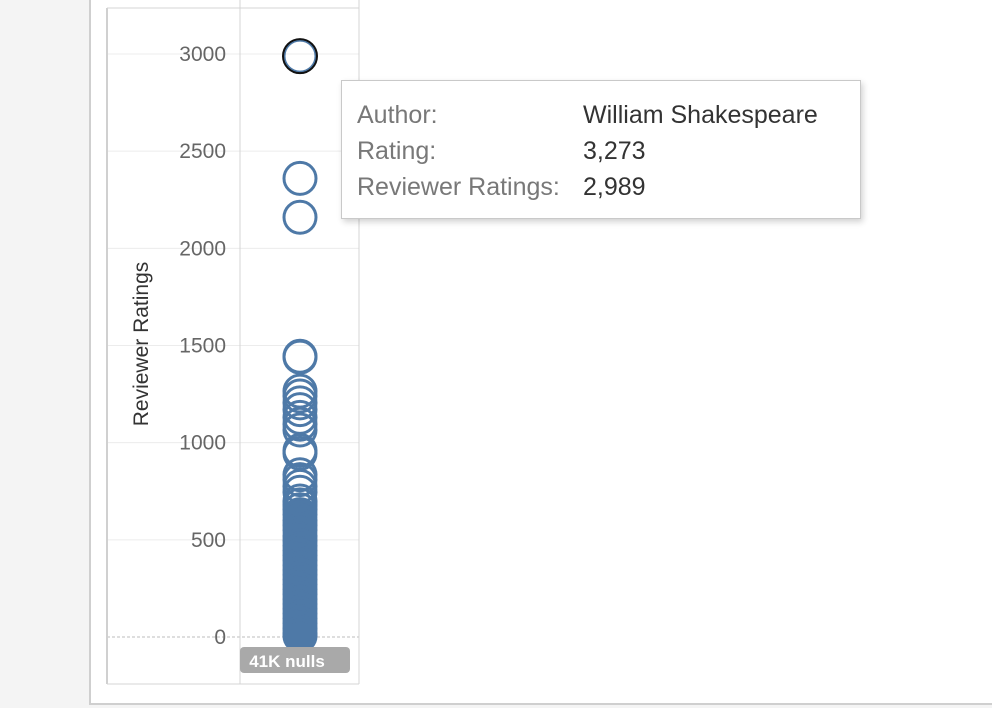 Image resolution: width=992 pixels, height=708 pixels. I want to click on y-axis-ticks: 0 500 1000 1500 2000 2500 3000, so click(202, 346).